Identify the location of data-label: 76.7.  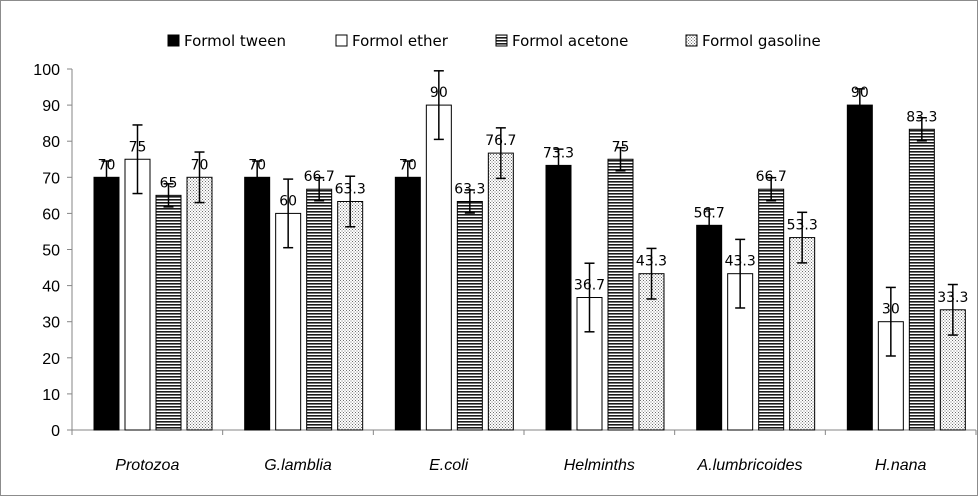
(500, 141).